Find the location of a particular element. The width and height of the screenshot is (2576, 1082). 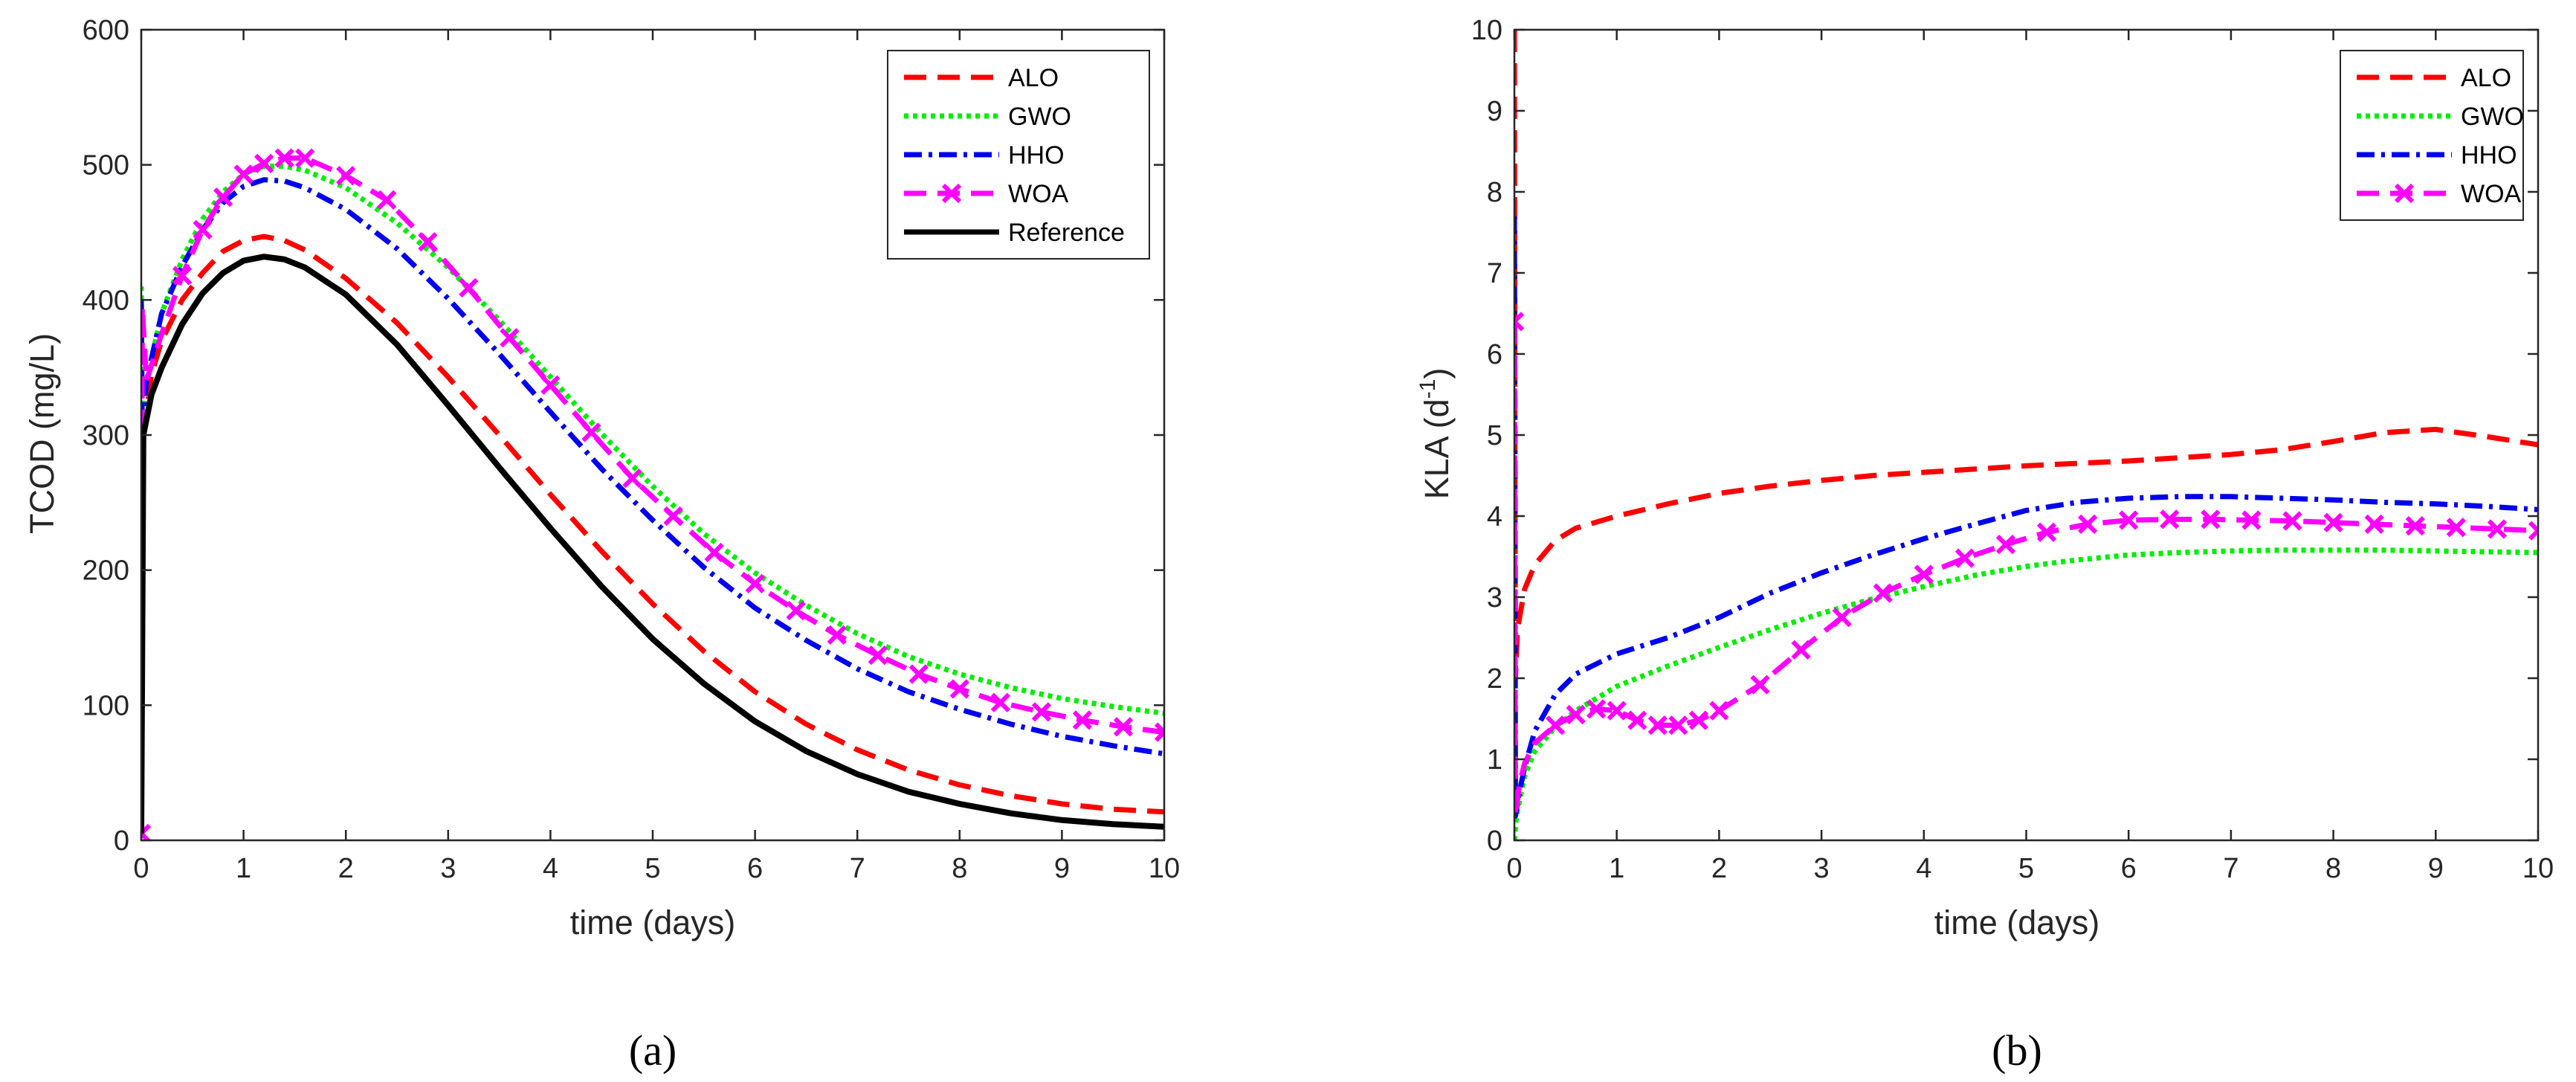

panel-a-y-tick-label: 600 is located at coordinates (106, 31).